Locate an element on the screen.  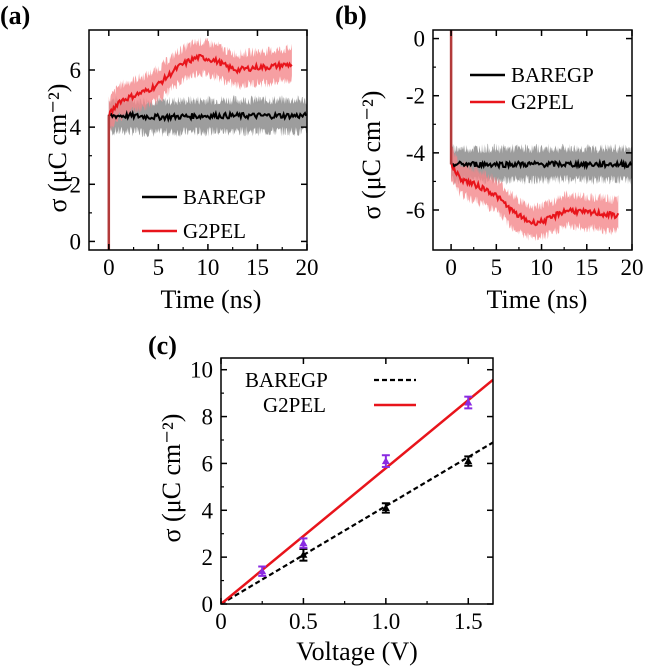
x-tick-label: 1.0 is located at coordinates (385, 621).